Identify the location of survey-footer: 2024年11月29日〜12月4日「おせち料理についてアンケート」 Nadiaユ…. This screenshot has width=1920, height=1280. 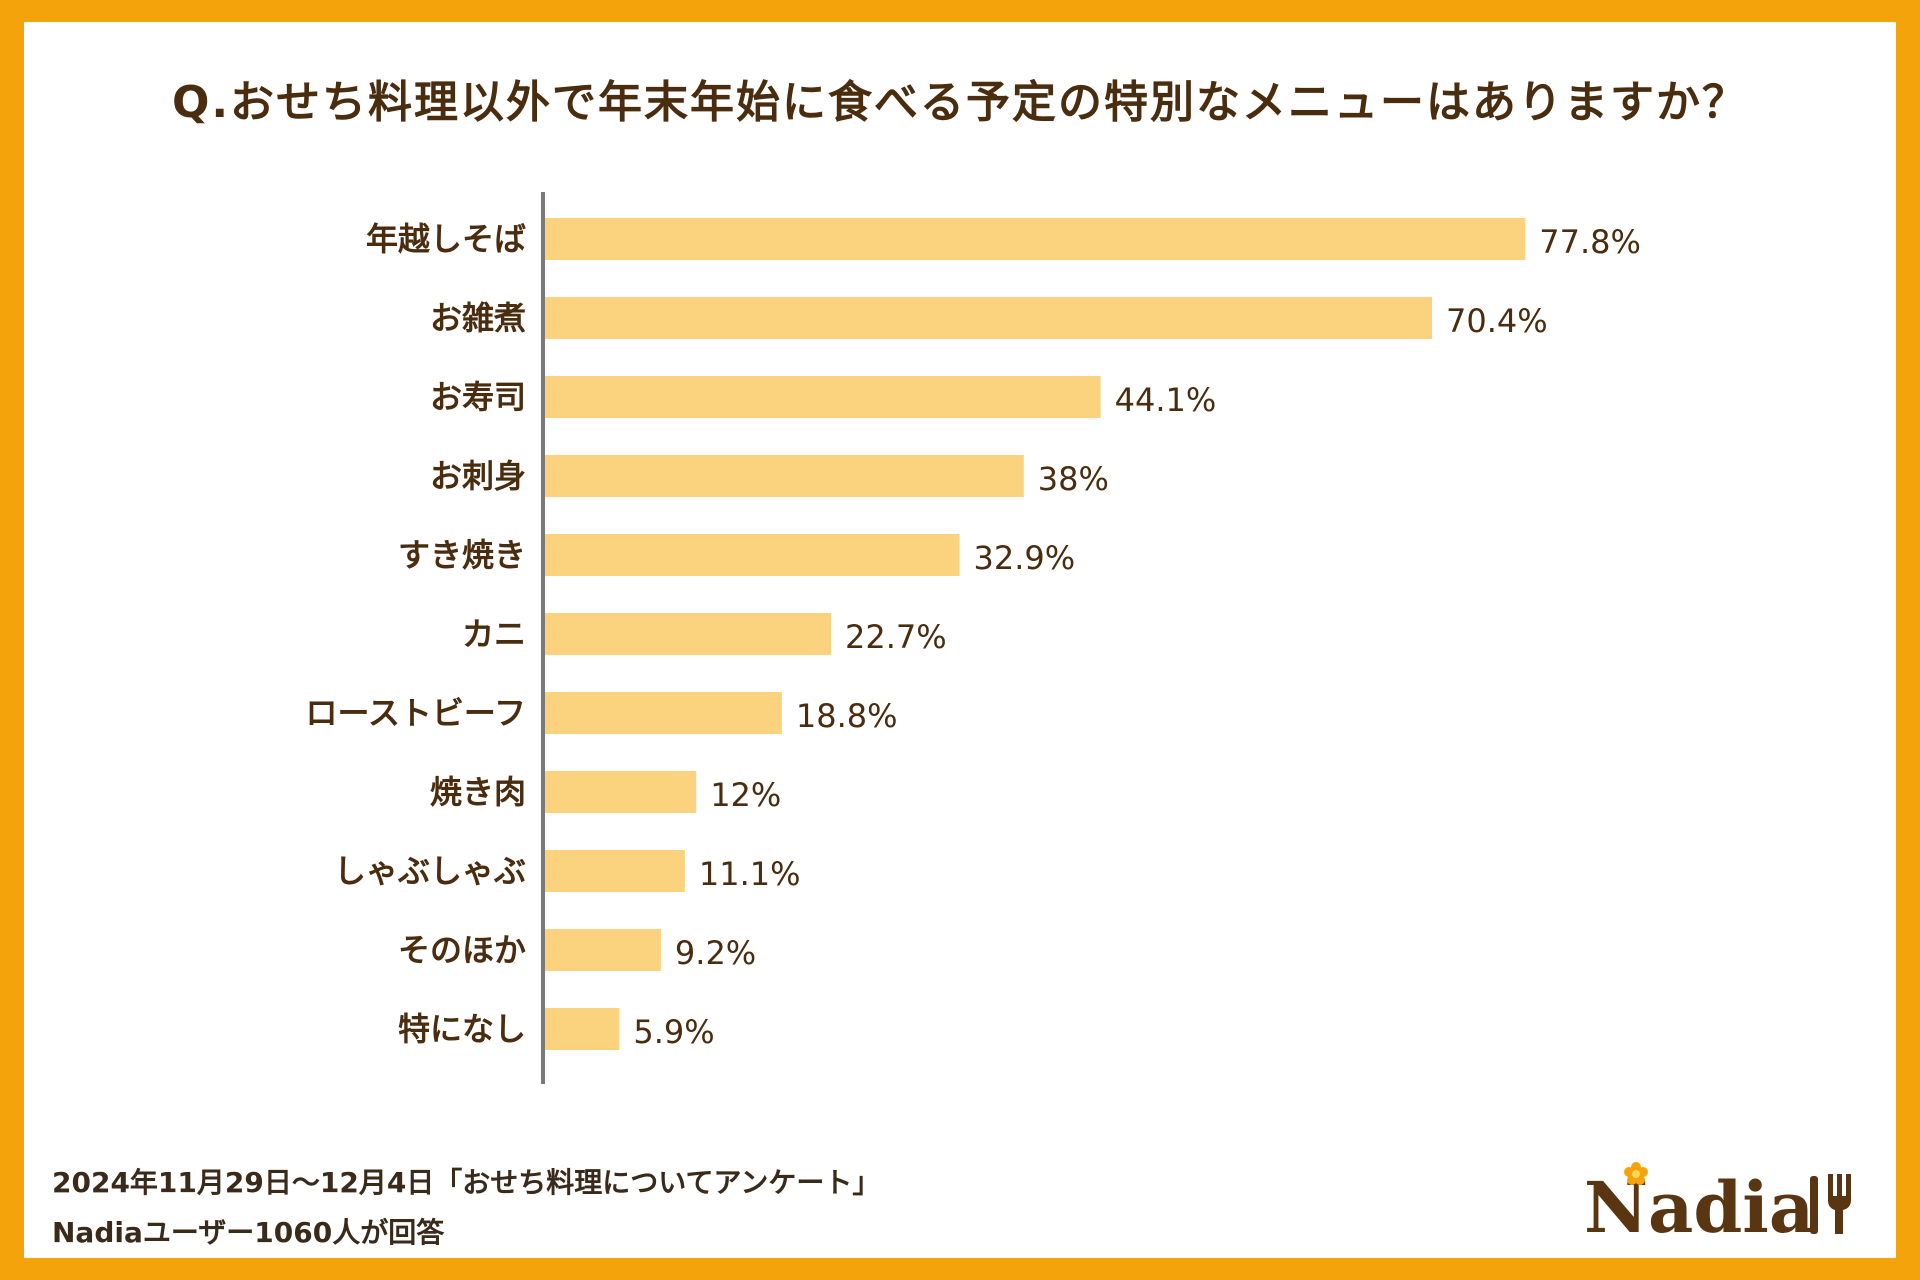
(466, 1208).